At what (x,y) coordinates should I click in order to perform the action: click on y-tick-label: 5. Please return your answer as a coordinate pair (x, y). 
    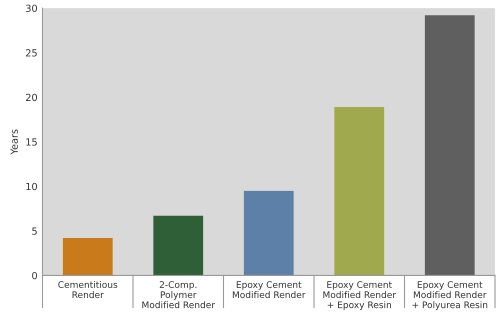
    Looking at the image, I should click on (34, 231).